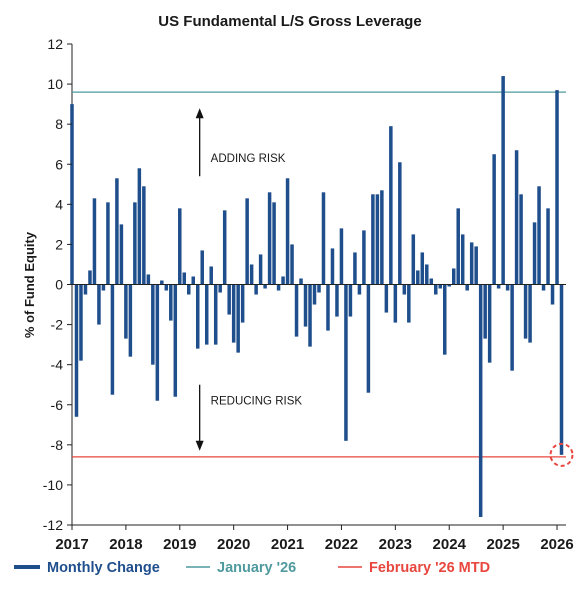 This screenshot has width=581, height=595. Describe the element at coordinates (57, 365) in the screenshot. I see `y-tick-label: -4` at that location.